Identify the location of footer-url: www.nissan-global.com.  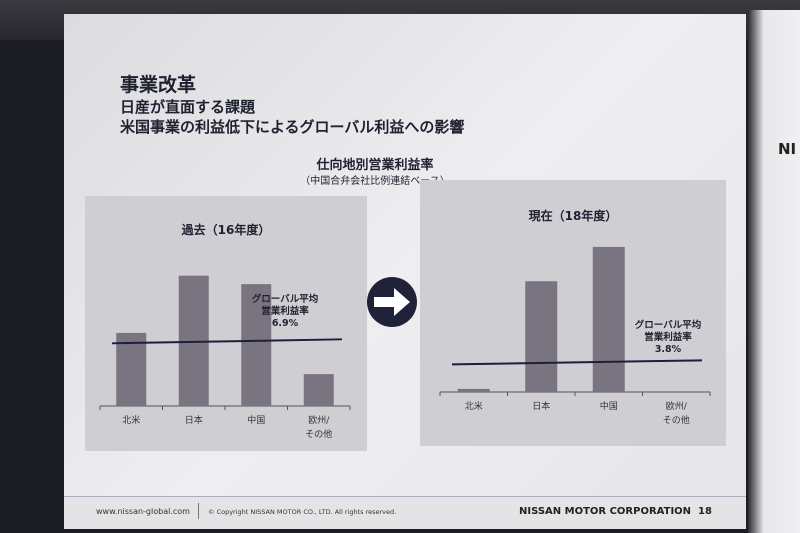
(143, 511).